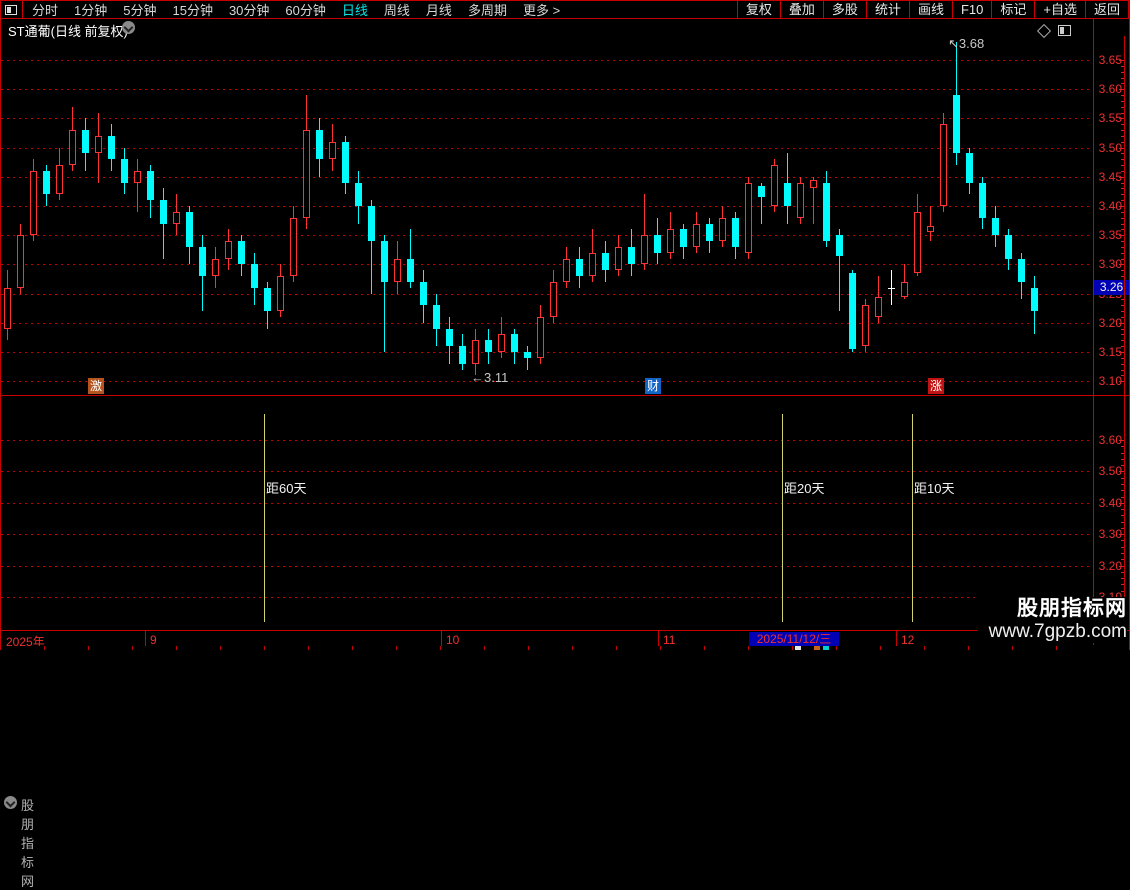  Describe the element at coordinates (908, 640) in the screenshot. I see `month-label: 12` at that location.